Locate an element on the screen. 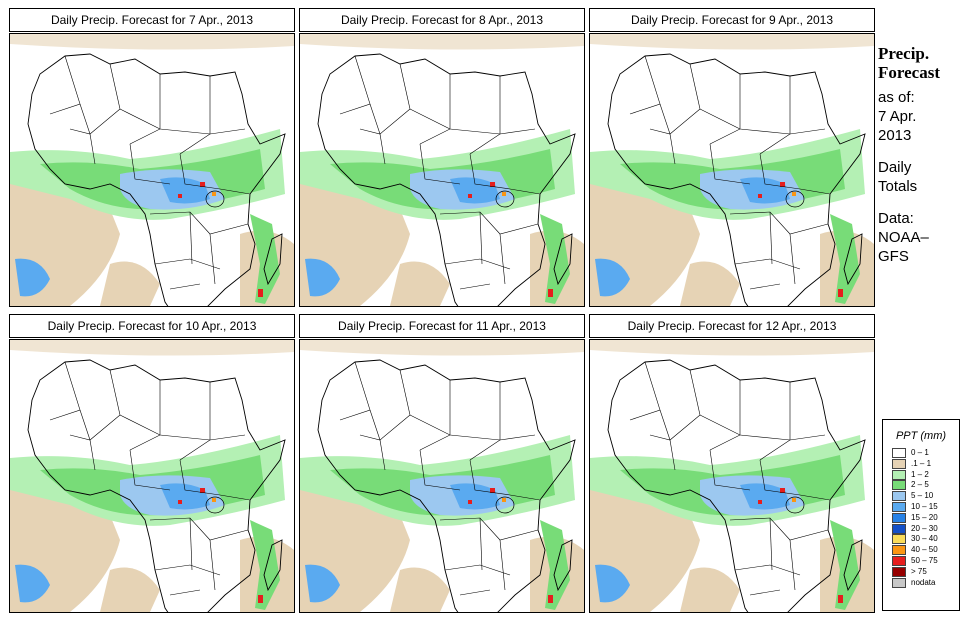 This screenshot has height=628, width=965. legend-item: 1 – 2 is located at coordinates (921, 475).